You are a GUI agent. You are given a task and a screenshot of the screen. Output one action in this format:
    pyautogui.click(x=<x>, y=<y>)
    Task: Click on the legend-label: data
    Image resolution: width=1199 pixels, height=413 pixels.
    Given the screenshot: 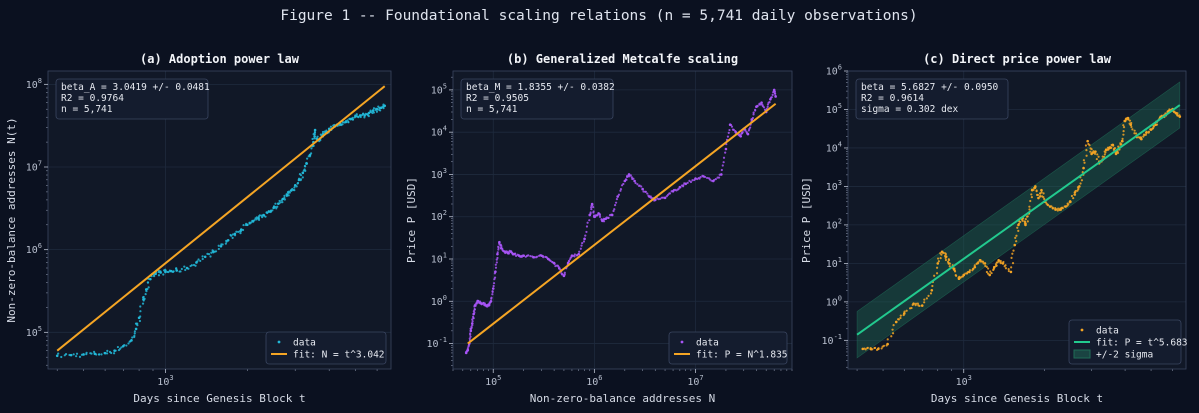 What is the action you would take?
    pyautogui.click(x=304, y=343)
    